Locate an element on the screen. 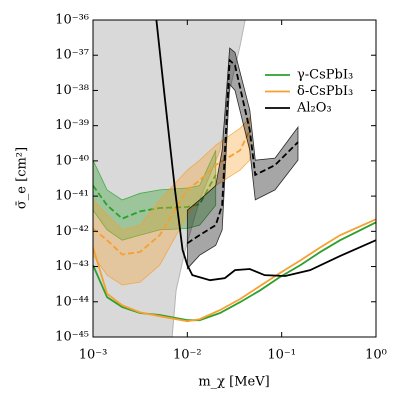 This screenshot has width=405, height=405. y-tick-label: 10⁻³⁹ is located at coordinates (72, 125).